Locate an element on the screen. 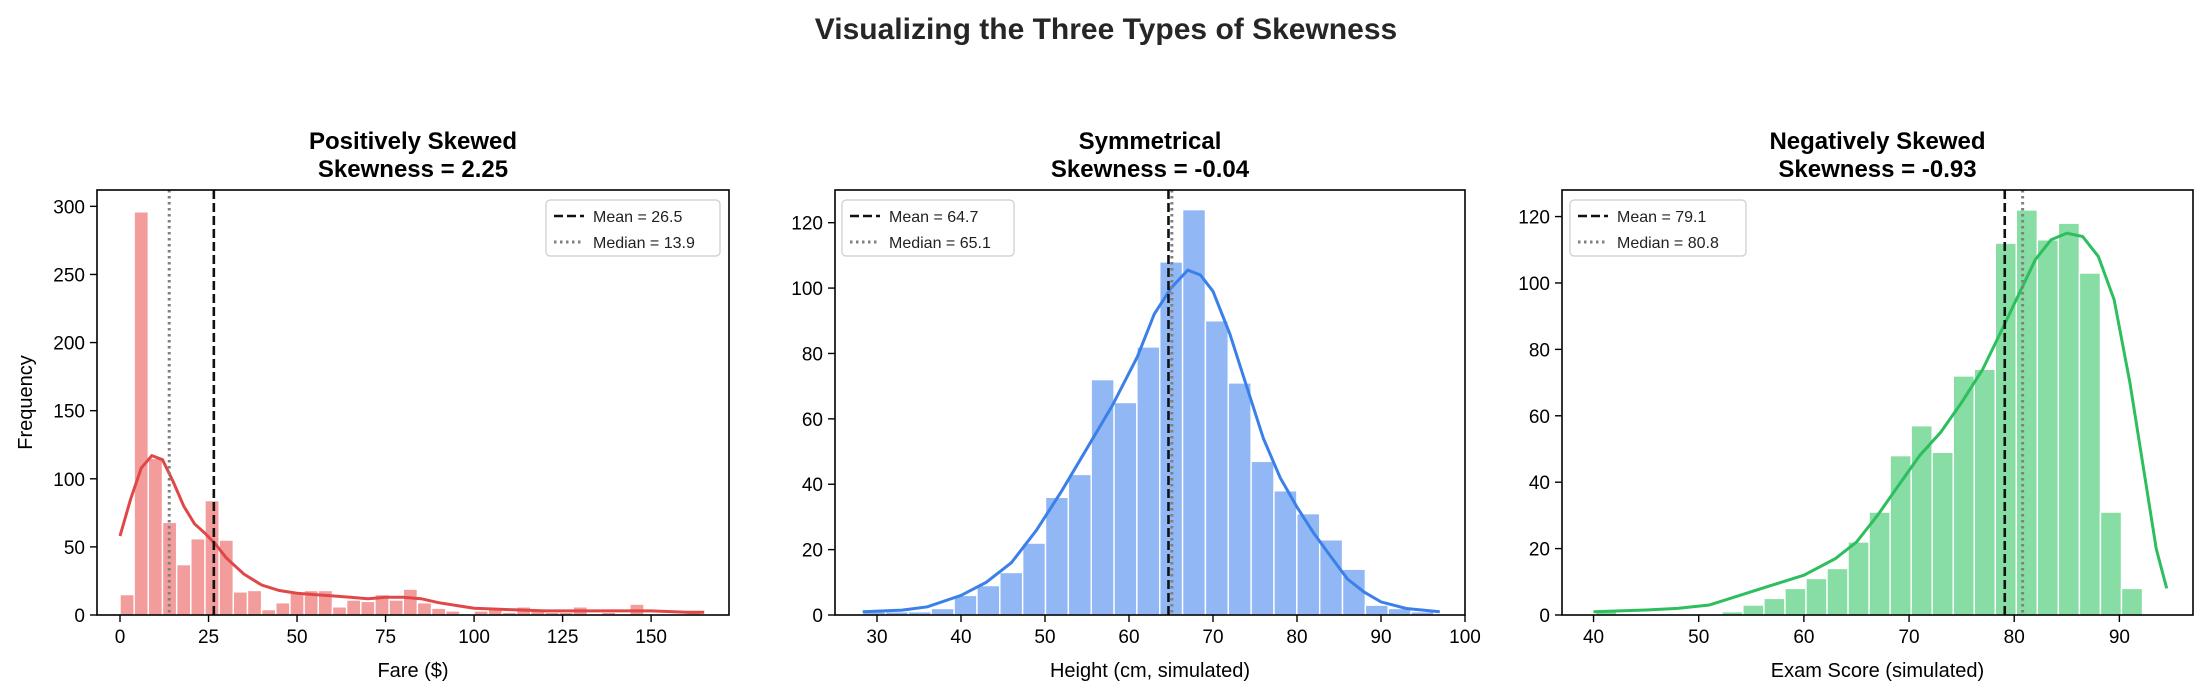 The width and height of the screenshot is (2212, 697). legend-mean-label: Mean = 26.5 is located at coordinates (638, 217).